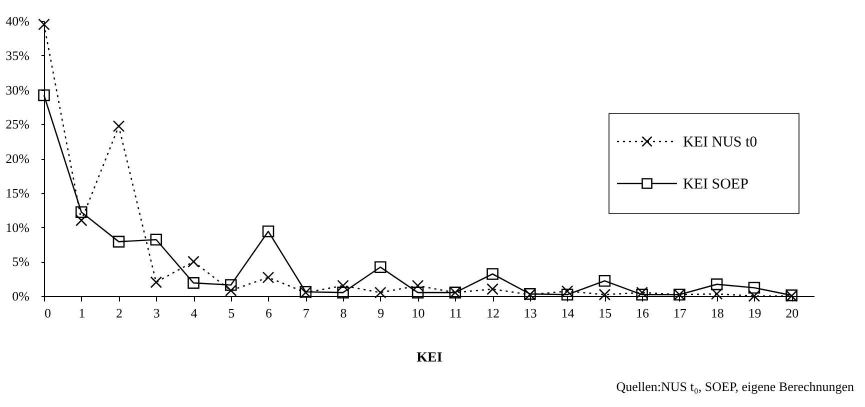 The image size is (865, 407). What do you see at coordinates (735, 386) in the screenshot?
I see `source-note: Quellen:NUS t₀, SOEP, eigene Berechnungen` at bounding box center [735, 386].